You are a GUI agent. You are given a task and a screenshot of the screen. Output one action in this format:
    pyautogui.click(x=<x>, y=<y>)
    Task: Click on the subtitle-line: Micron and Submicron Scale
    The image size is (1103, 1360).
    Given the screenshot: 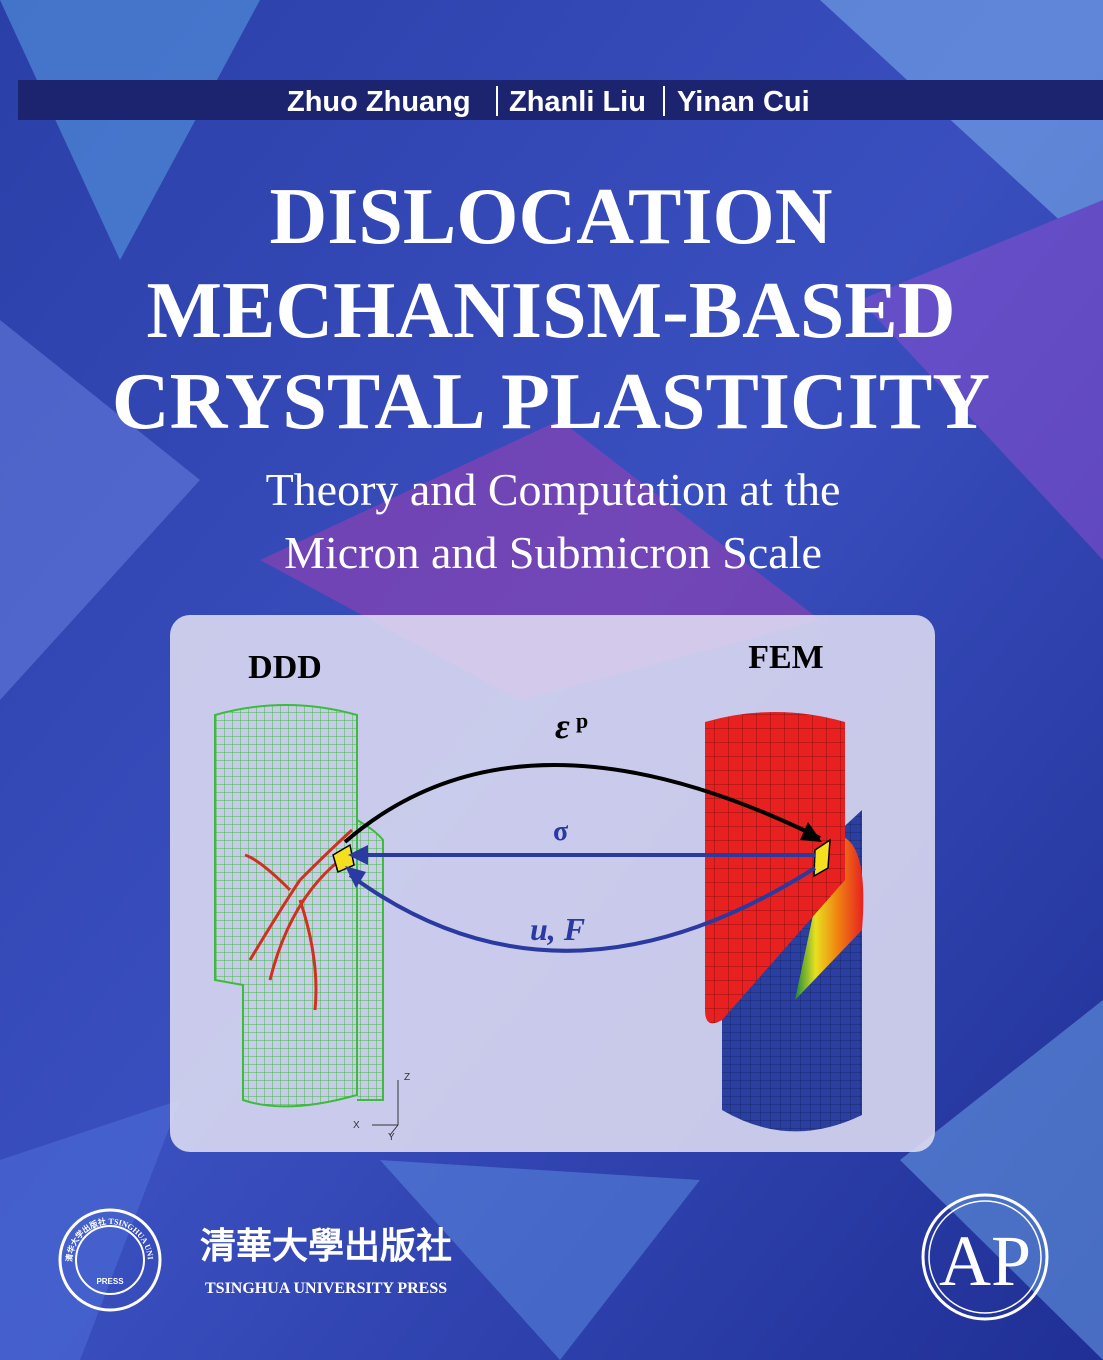 What is the action you would take?
    pyautogui.click(x=553, y=552)
    